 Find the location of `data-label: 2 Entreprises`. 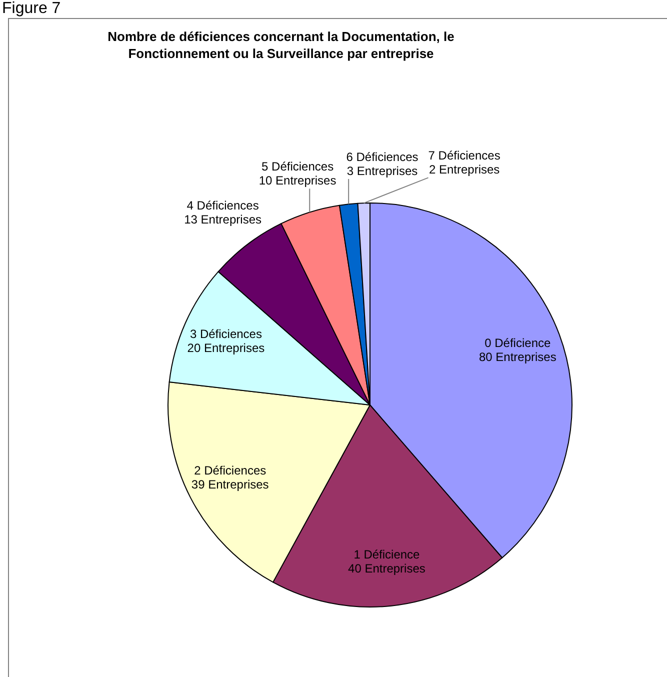

data-label: 2 Entreprises is located at coordinates (464, 169).